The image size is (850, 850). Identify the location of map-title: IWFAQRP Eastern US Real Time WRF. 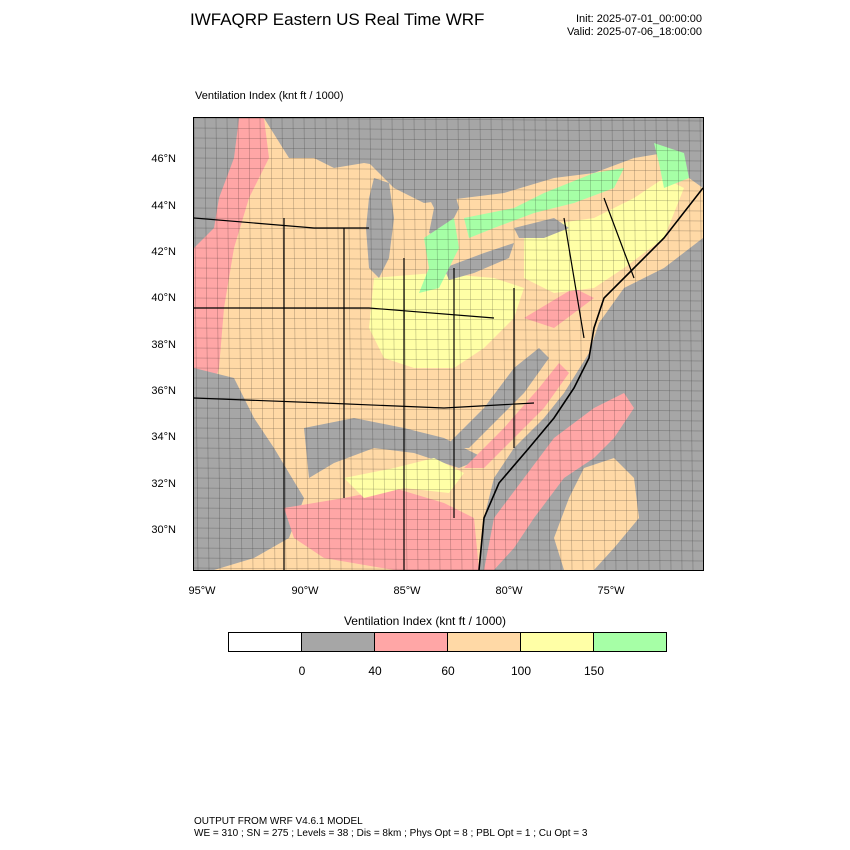
(337, 19).